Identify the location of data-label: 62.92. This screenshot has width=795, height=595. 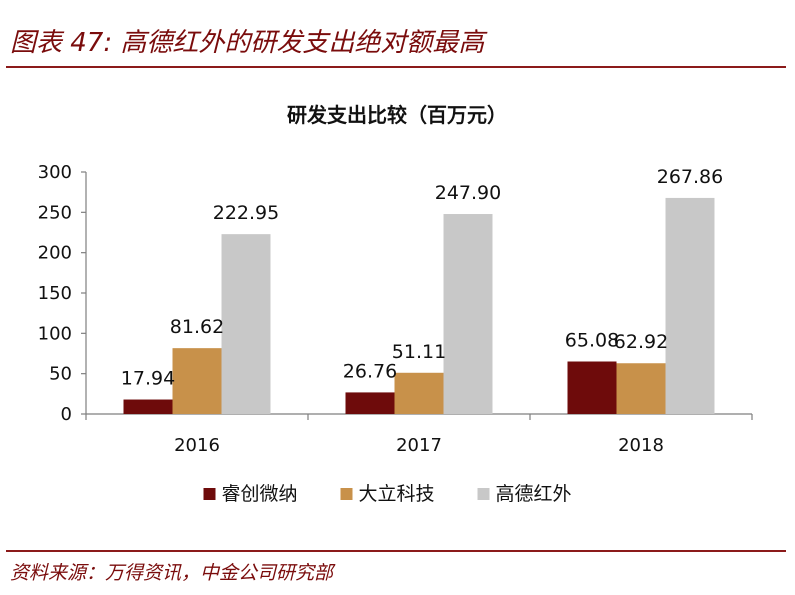
(641, 342).